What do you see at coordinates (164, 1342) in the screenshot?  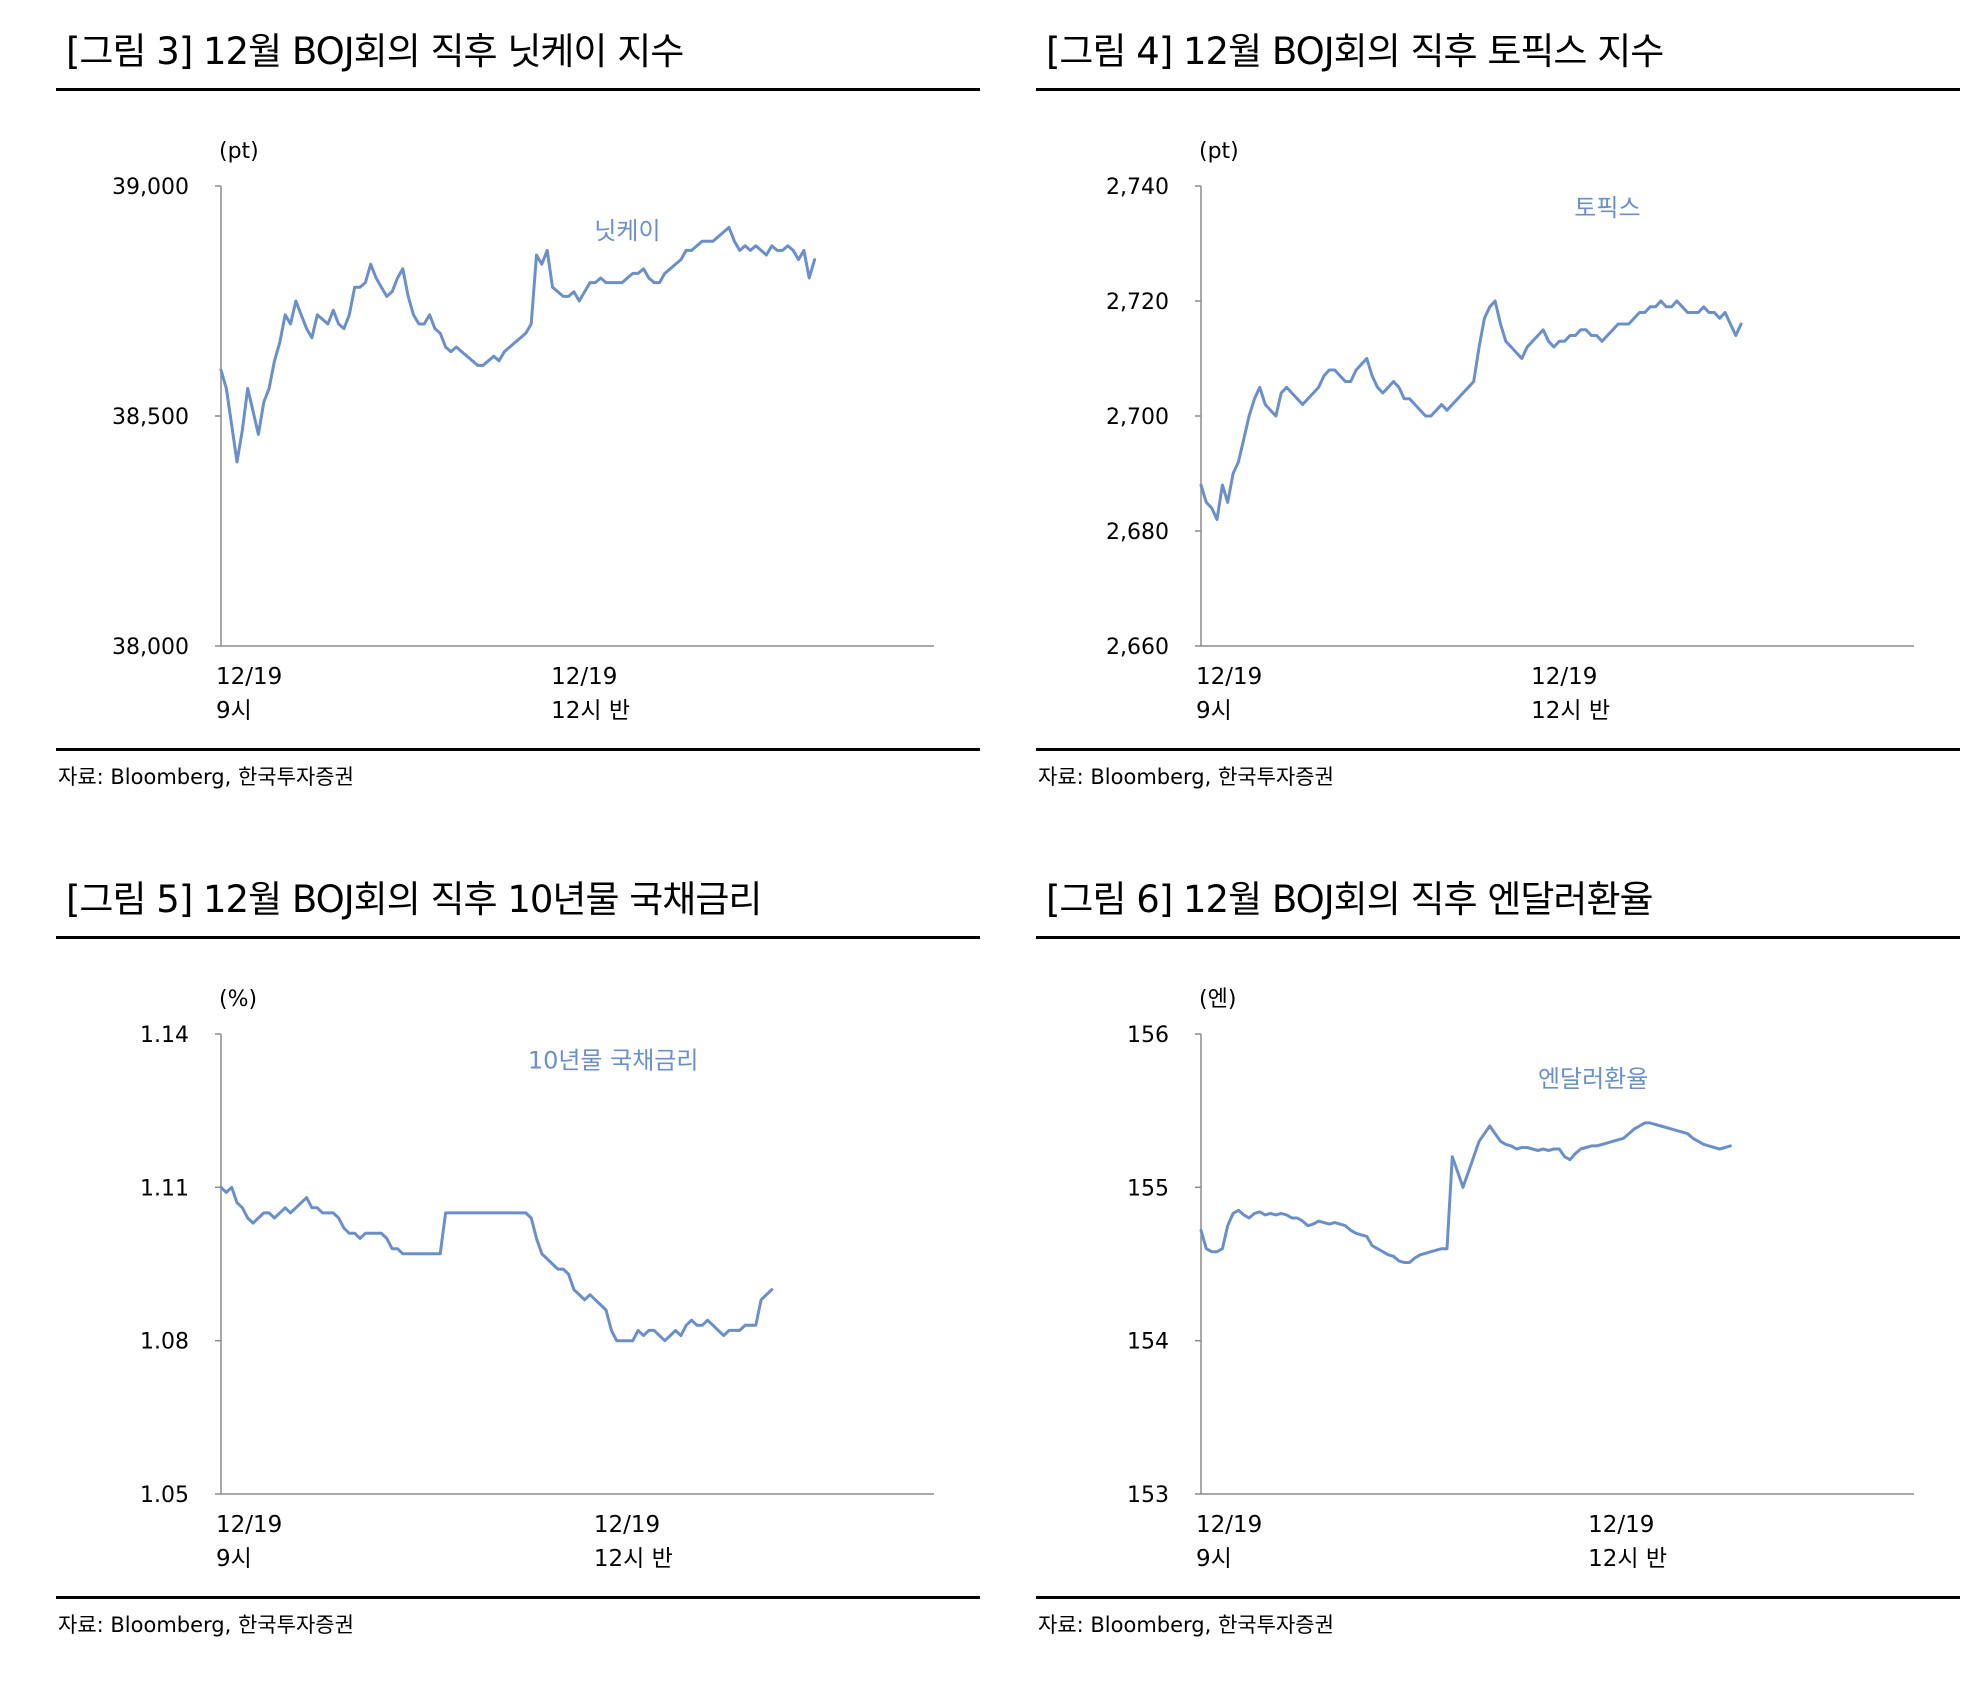 I see `y-tick-label: 1.08` at bounding box center [164, 1342].